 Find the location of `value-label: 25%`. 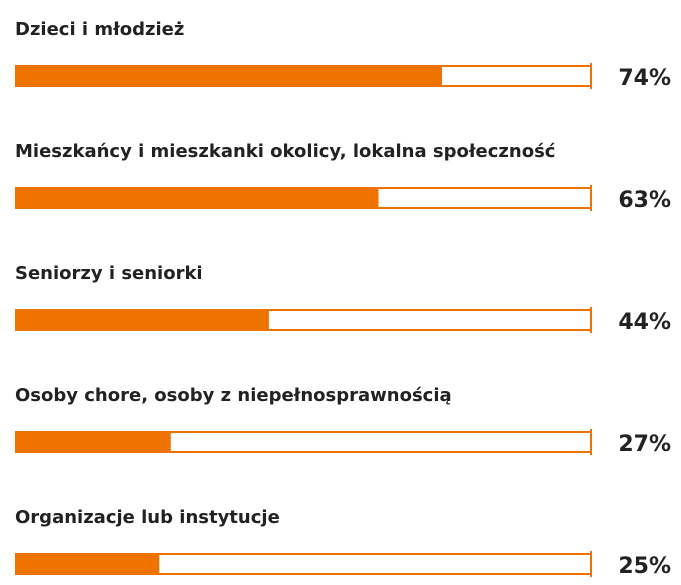

value-label: 25% is located at coordinates (644, 566).